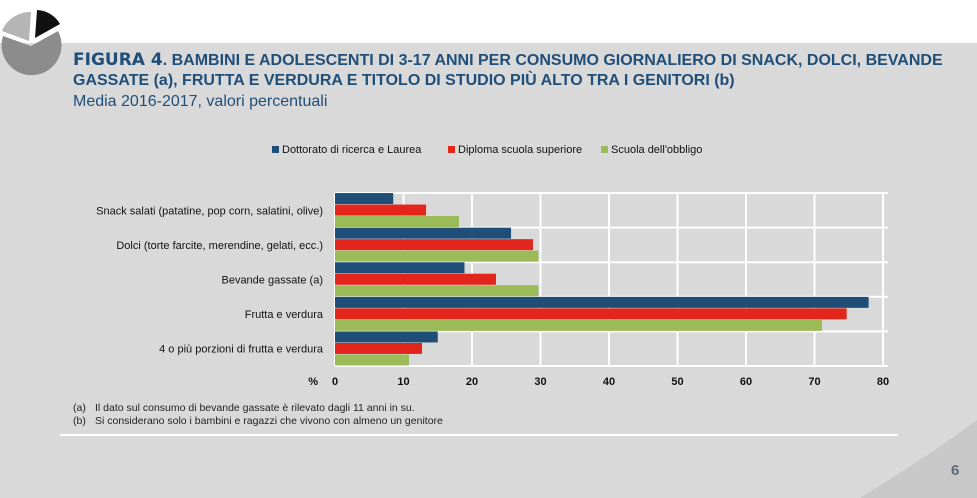  I want to click on divider, so click(479, 435).